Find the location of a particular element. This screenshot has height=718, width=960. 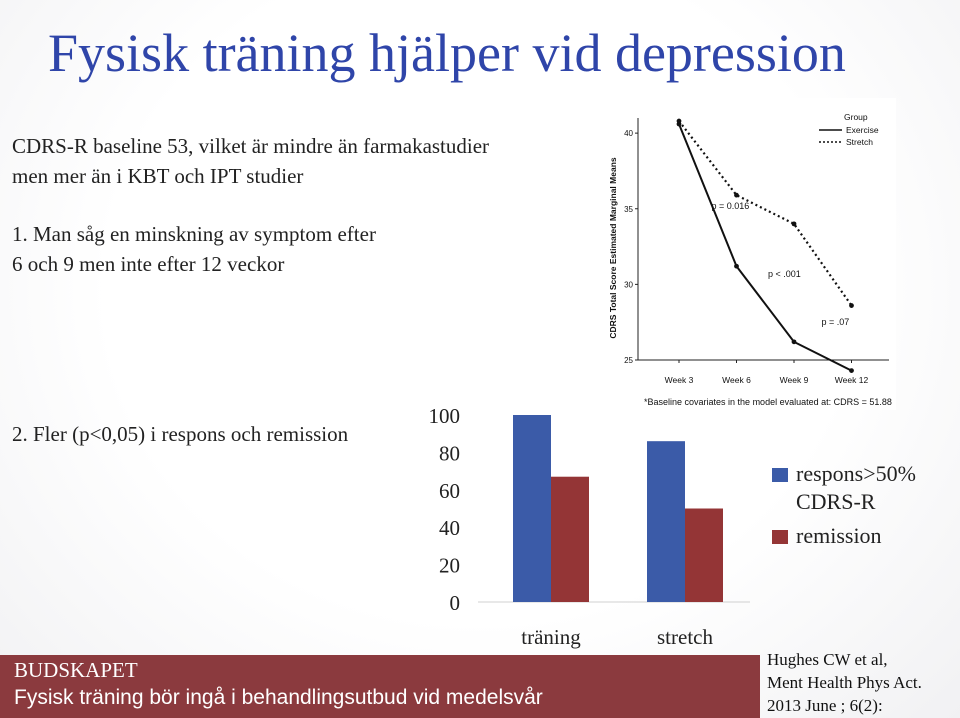

line-chart-y-tick-label: 30 is located at coordinates (628, 284).